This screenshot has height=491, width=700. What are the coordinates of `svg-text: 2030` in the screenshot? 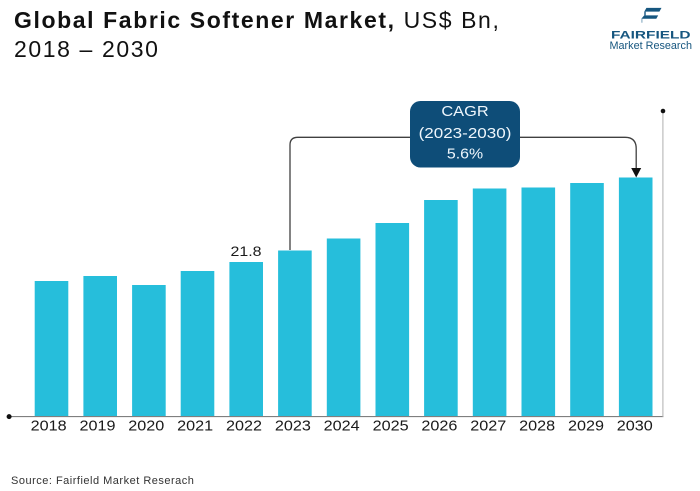 It's located at (635, 426).